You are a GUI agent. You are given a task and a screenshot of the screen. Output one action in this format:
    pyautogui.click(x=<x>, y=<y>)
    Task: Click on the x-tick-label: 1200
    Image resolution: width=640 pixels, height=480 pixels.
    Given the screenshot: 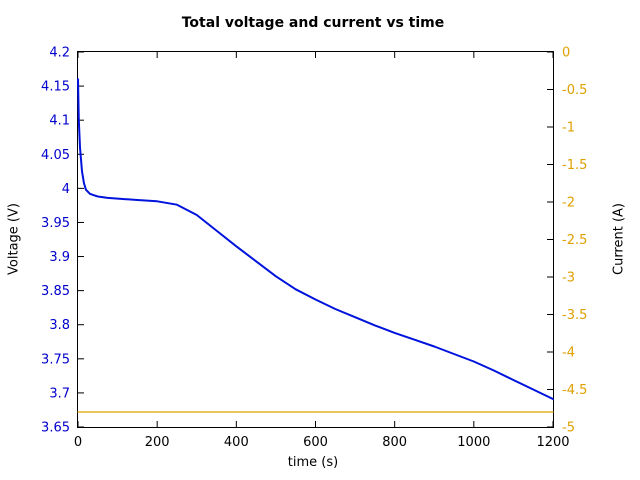 What is the action you would take?
    pyautogui.click(x=552, y=442)
    